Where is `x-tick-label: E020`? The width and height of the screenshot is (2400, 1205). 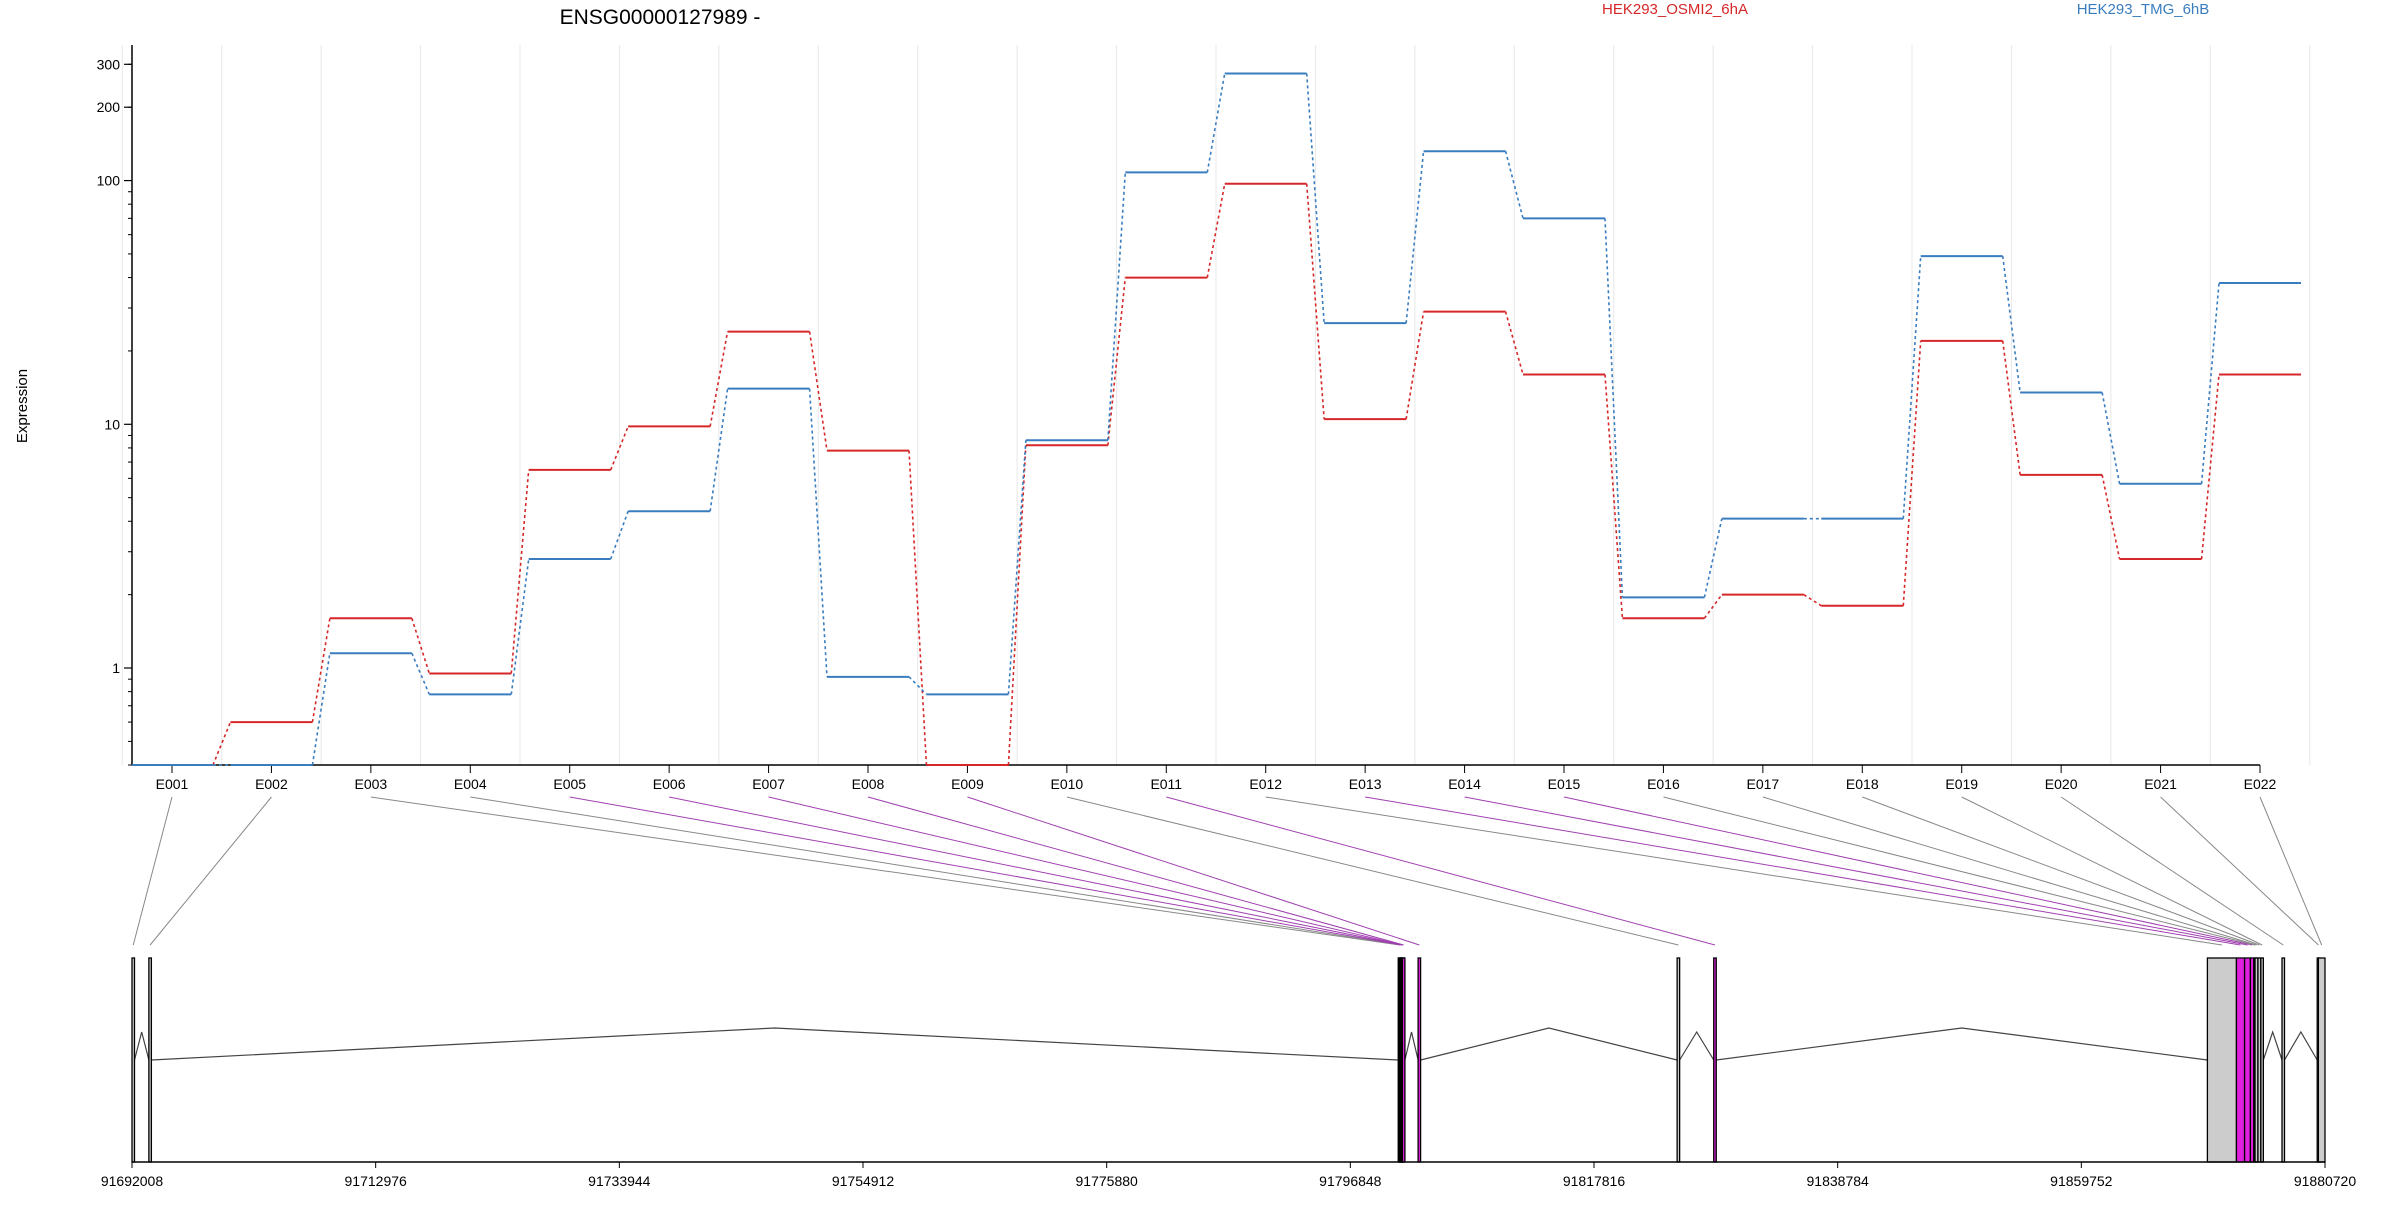
x-tick-label: E020 is located at coordinates (2061, 784).